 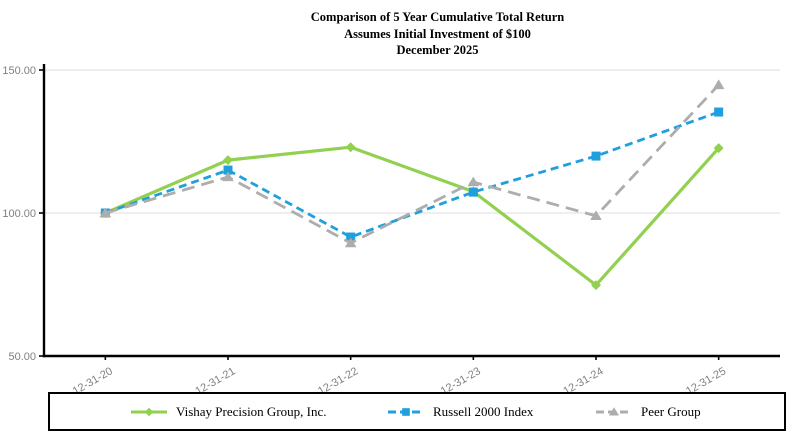 I want to click on chart-title-line2: Assumes Initial Investment of $100, so click(x=437, y=33).